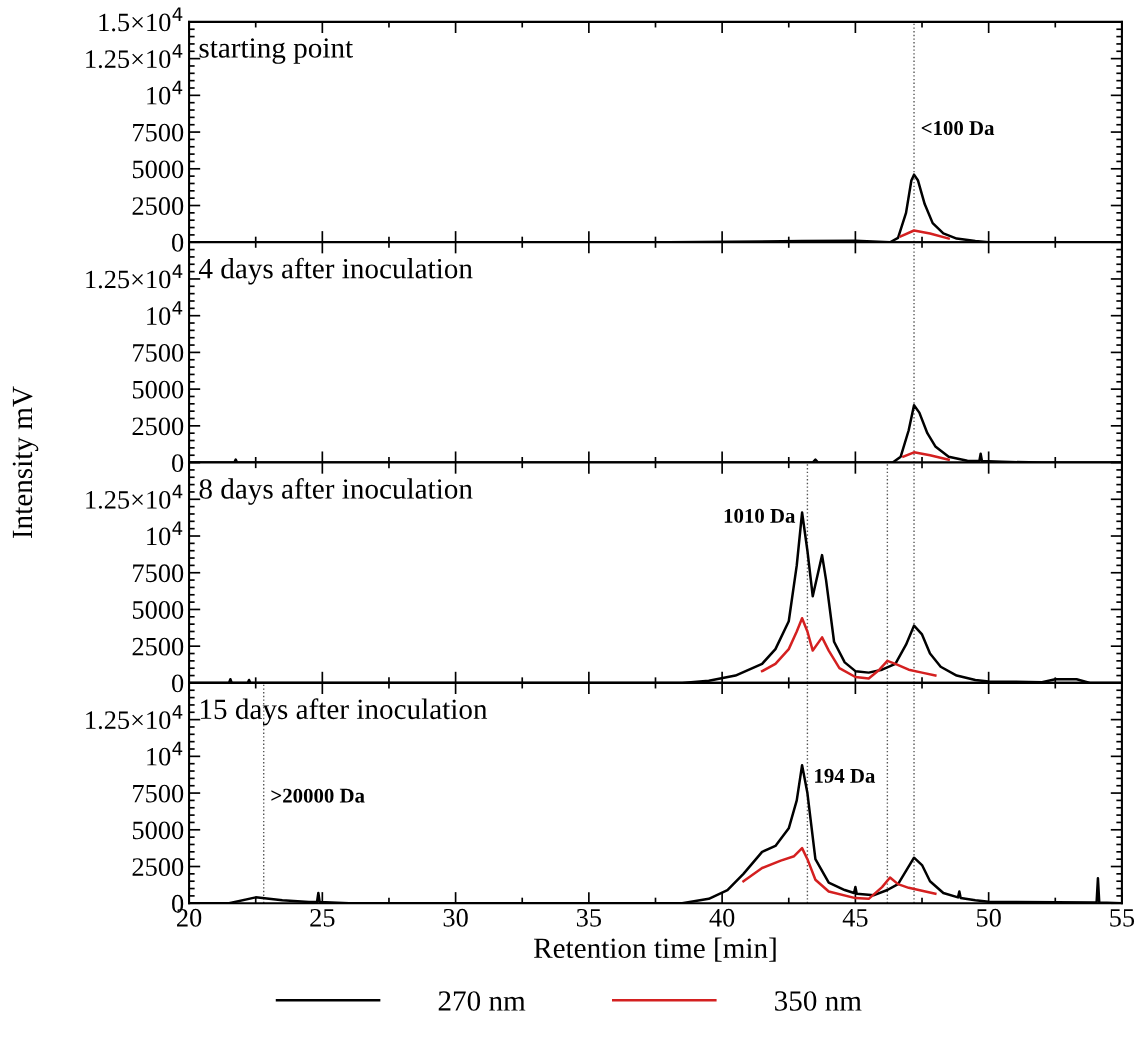 Image resolution: width=1139 pixels, height=1043 pixels. I want to click on x-tick-label: 55, so click(1122, 918).